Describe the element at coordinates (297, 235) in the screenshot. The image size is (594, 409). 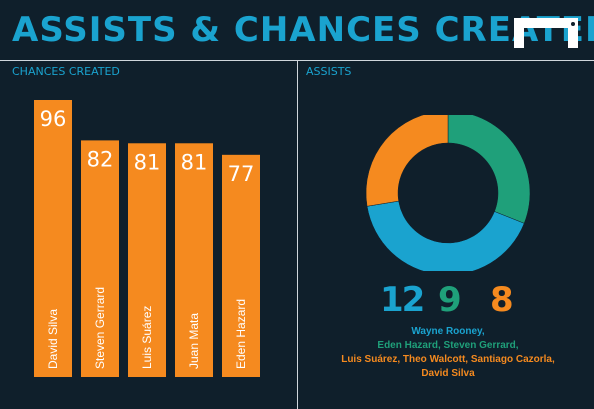
I see `section-divider` at that location.